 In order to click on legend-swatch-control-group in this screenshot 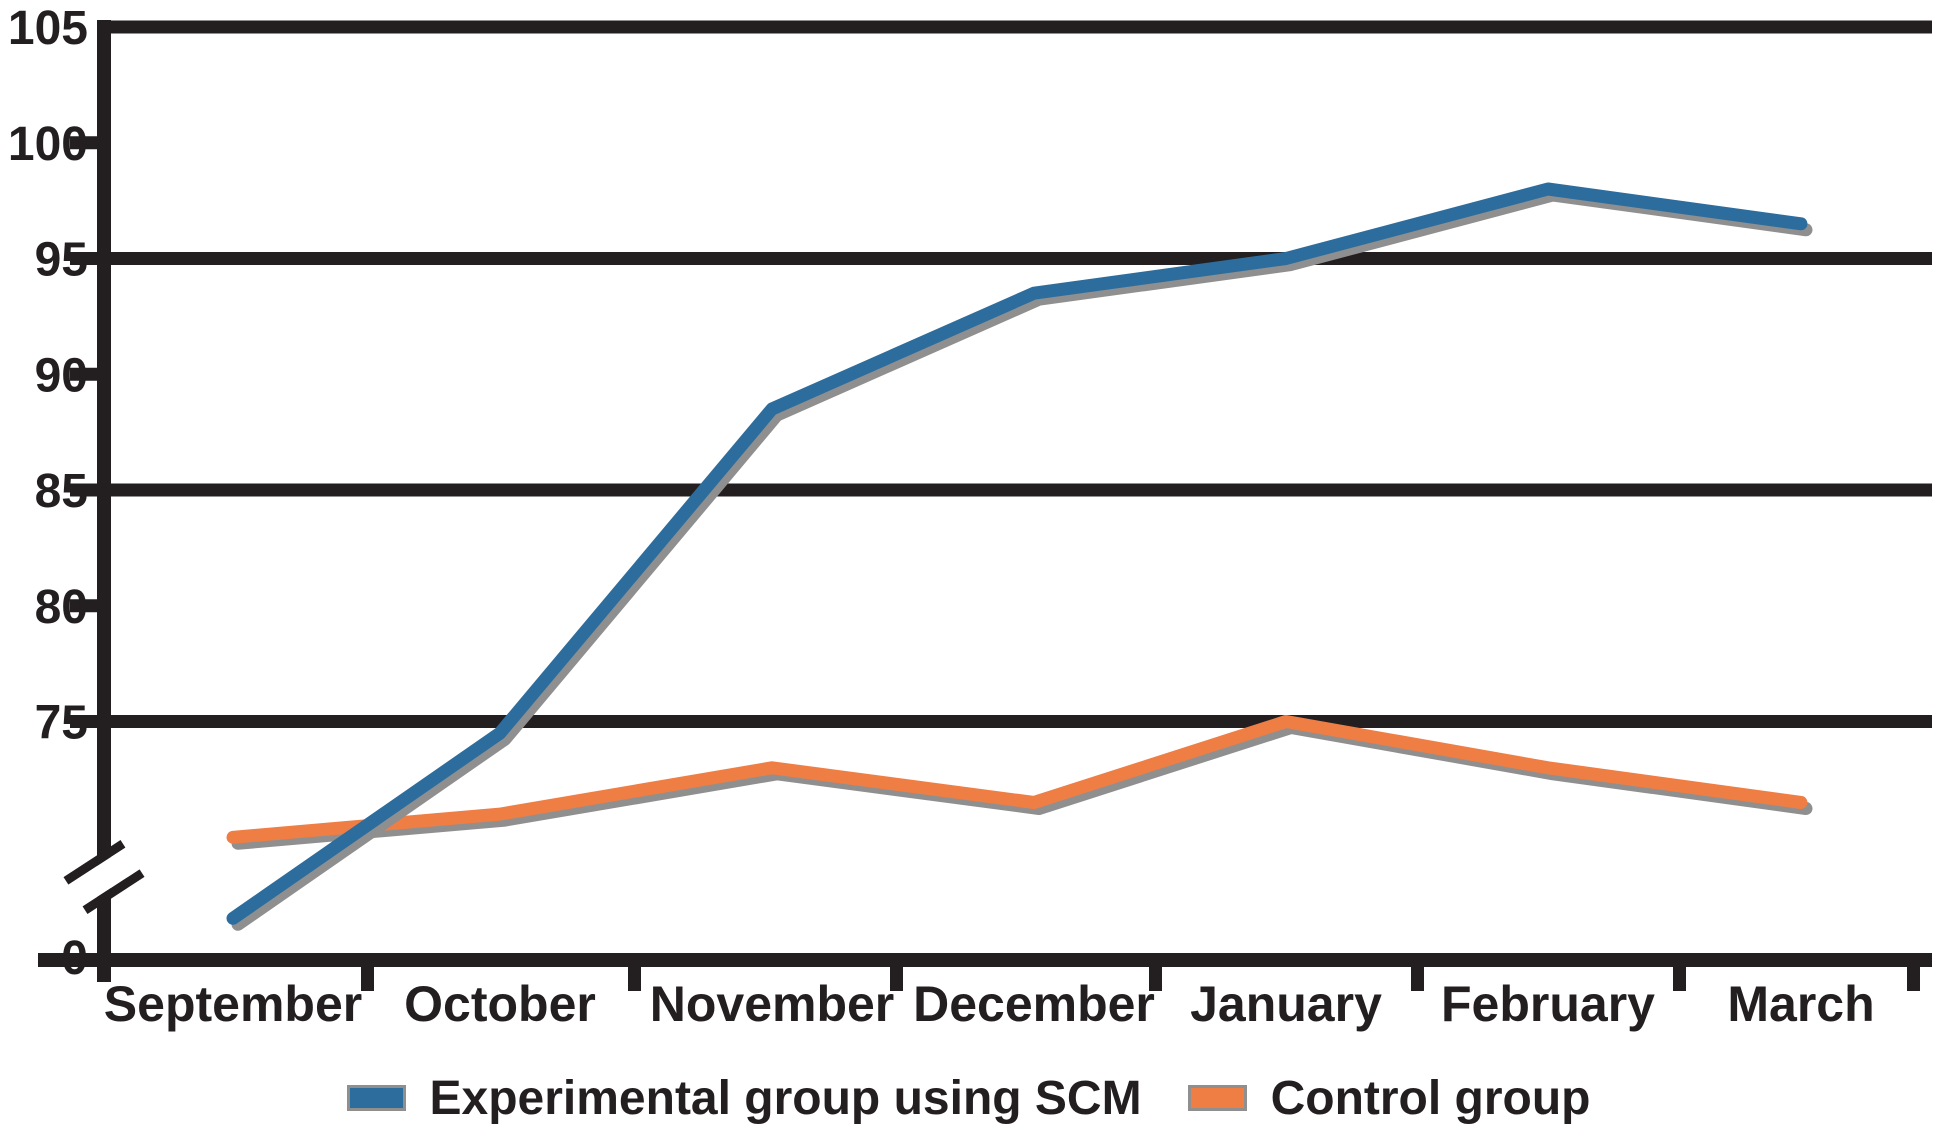, I will do `click(1217, 1098)`.